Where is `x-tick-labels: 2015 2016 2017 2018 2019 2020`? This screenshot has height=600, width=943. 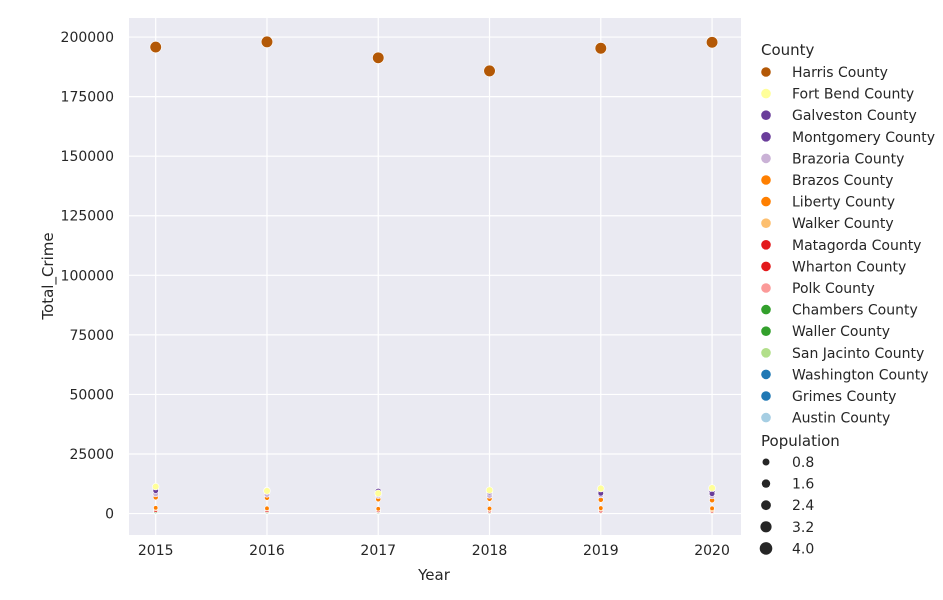
x-tick-labels: 2015 2016 2017 2018 2019 2020 is located at coordinates (434, 551).